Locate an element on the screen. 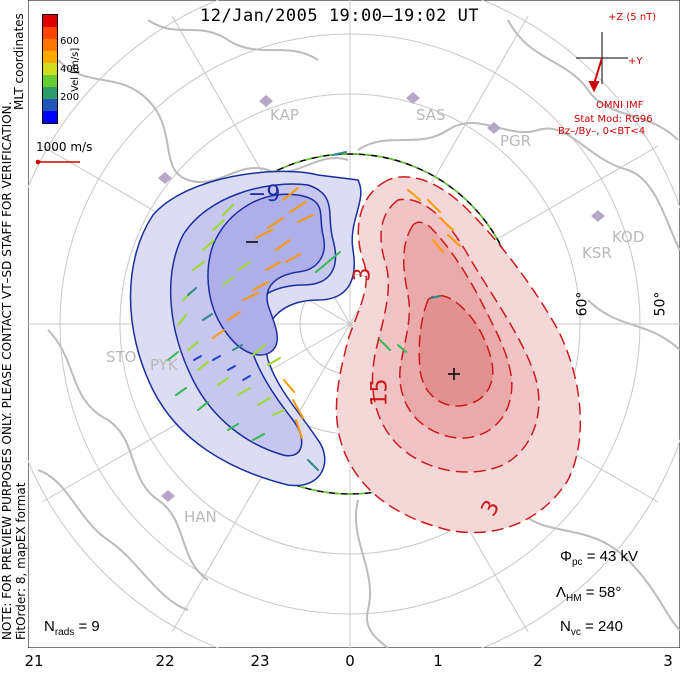 The width and height of the screenshot is (680, 674). colorbar-tick-600: 600 is located at coordinates (70, 41).